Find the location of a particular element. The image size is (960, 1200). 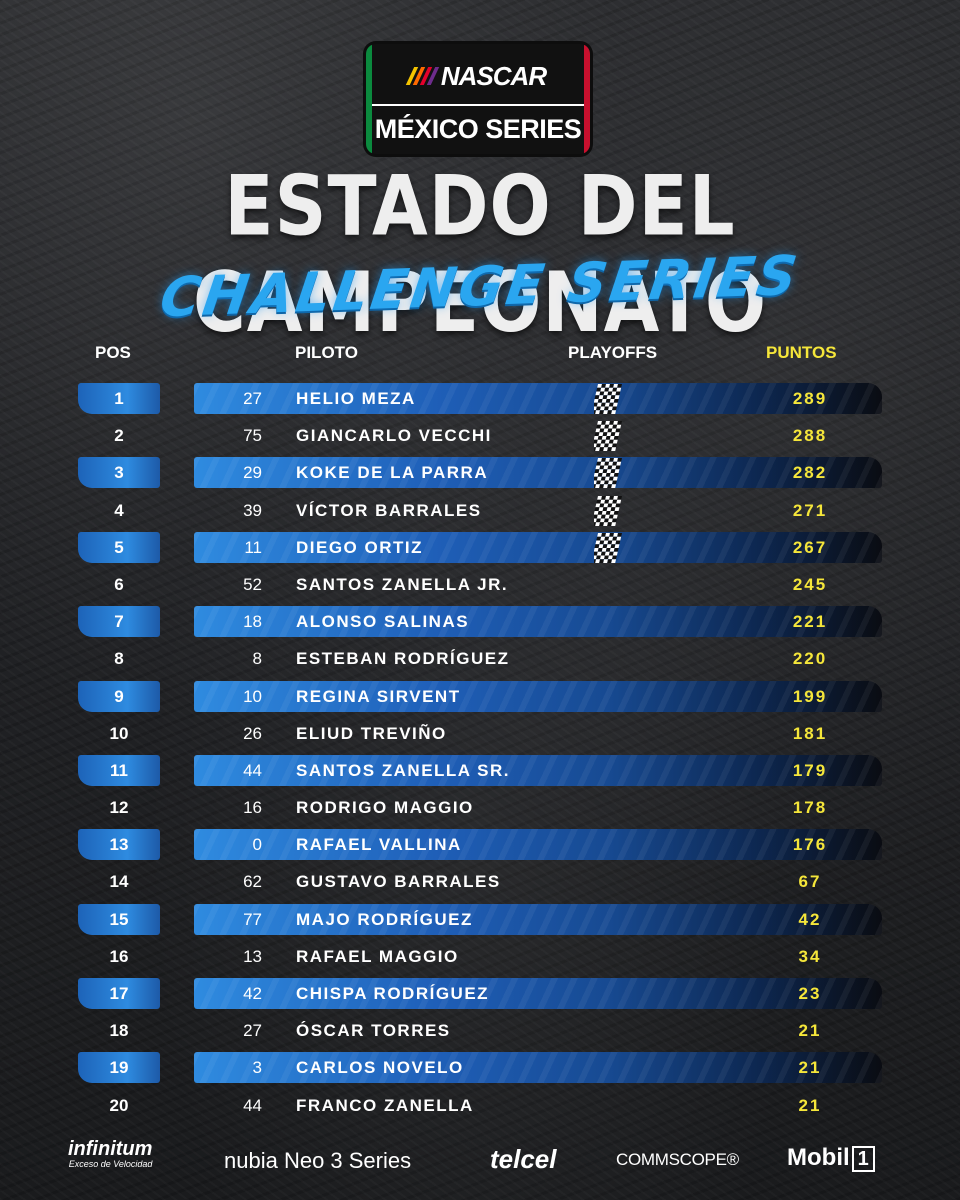

car-number-cell: 18 is located at coordinates (252, 622).